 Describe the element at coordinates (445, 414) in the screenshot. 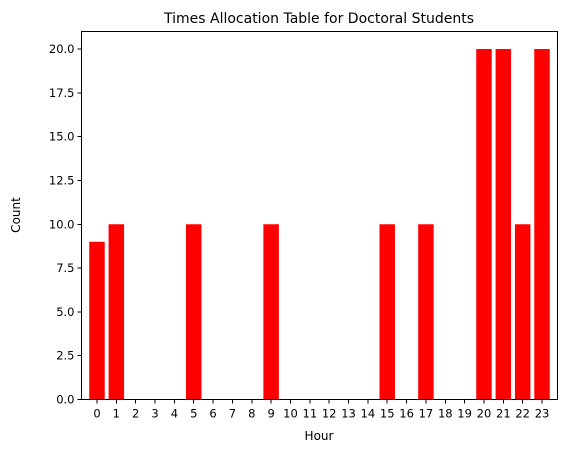

I see `x-tick-label: 18` at that location.